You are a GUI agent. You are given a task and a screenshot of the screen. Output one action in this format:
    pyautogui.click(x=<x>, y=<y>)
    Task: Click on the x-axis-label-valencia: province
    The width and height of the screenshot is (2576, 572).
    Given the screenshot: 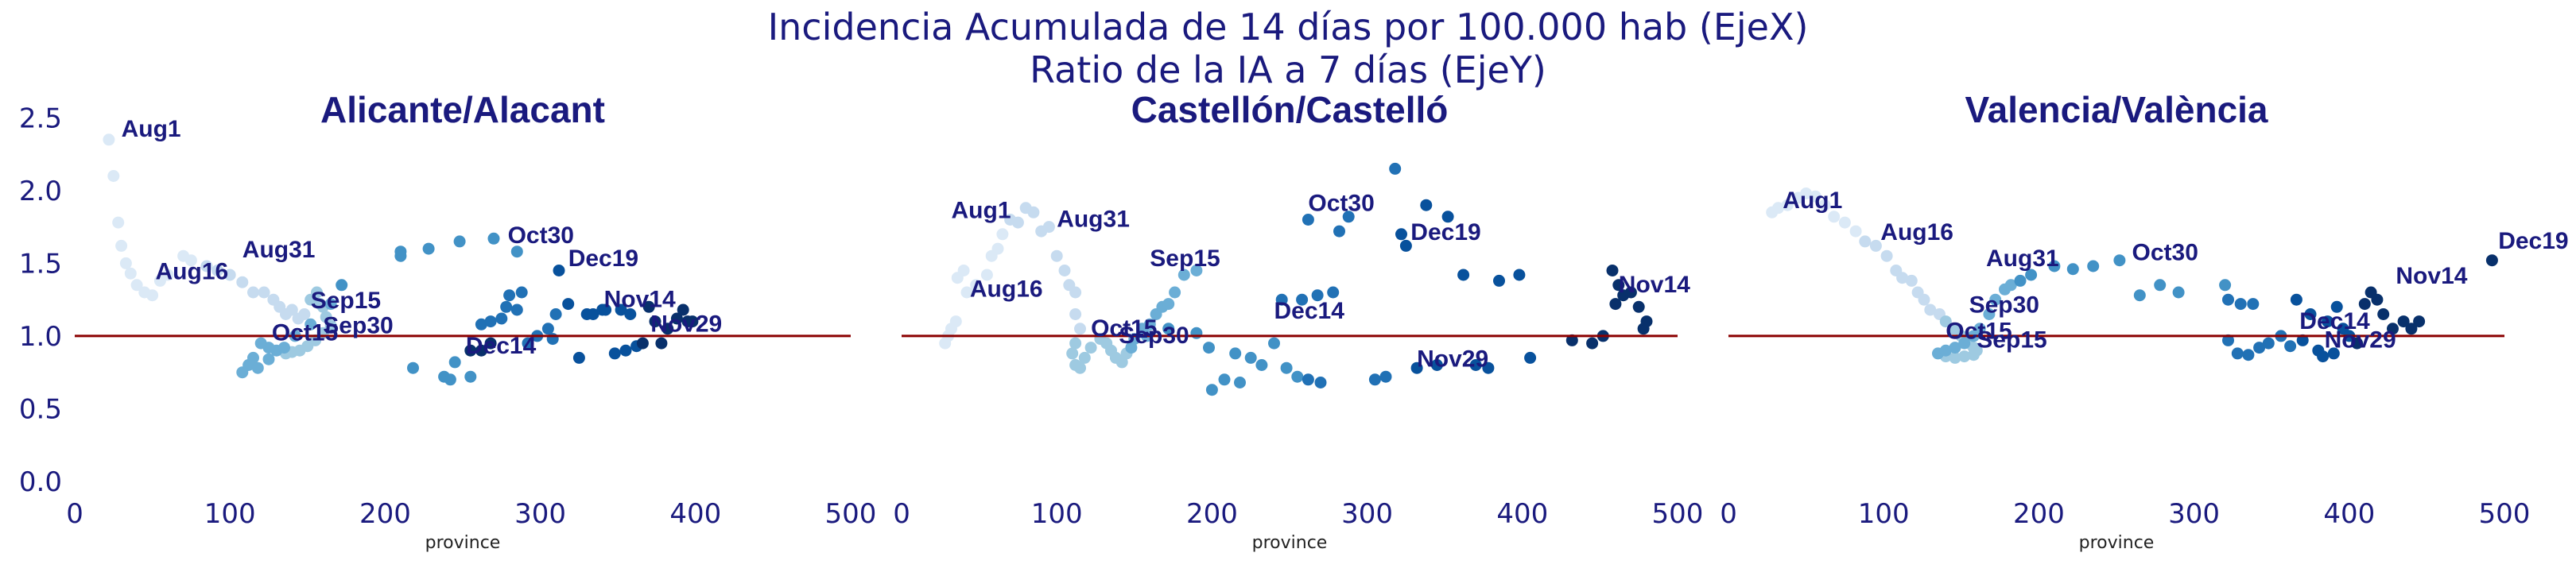 What is the action you would take?
    pyautogui.click(x=2117, y=543)
    